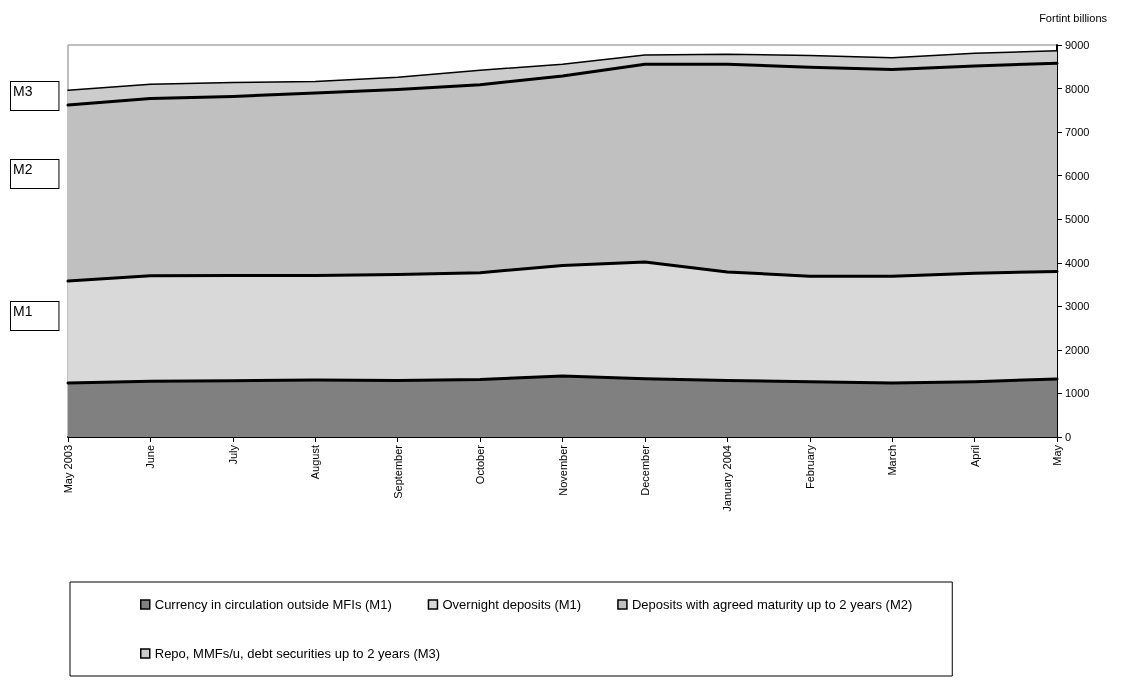  Describe the element at coordinates (1073, 17) in the screenshot. I see `y-axis-title: Fortint billions` at that location.